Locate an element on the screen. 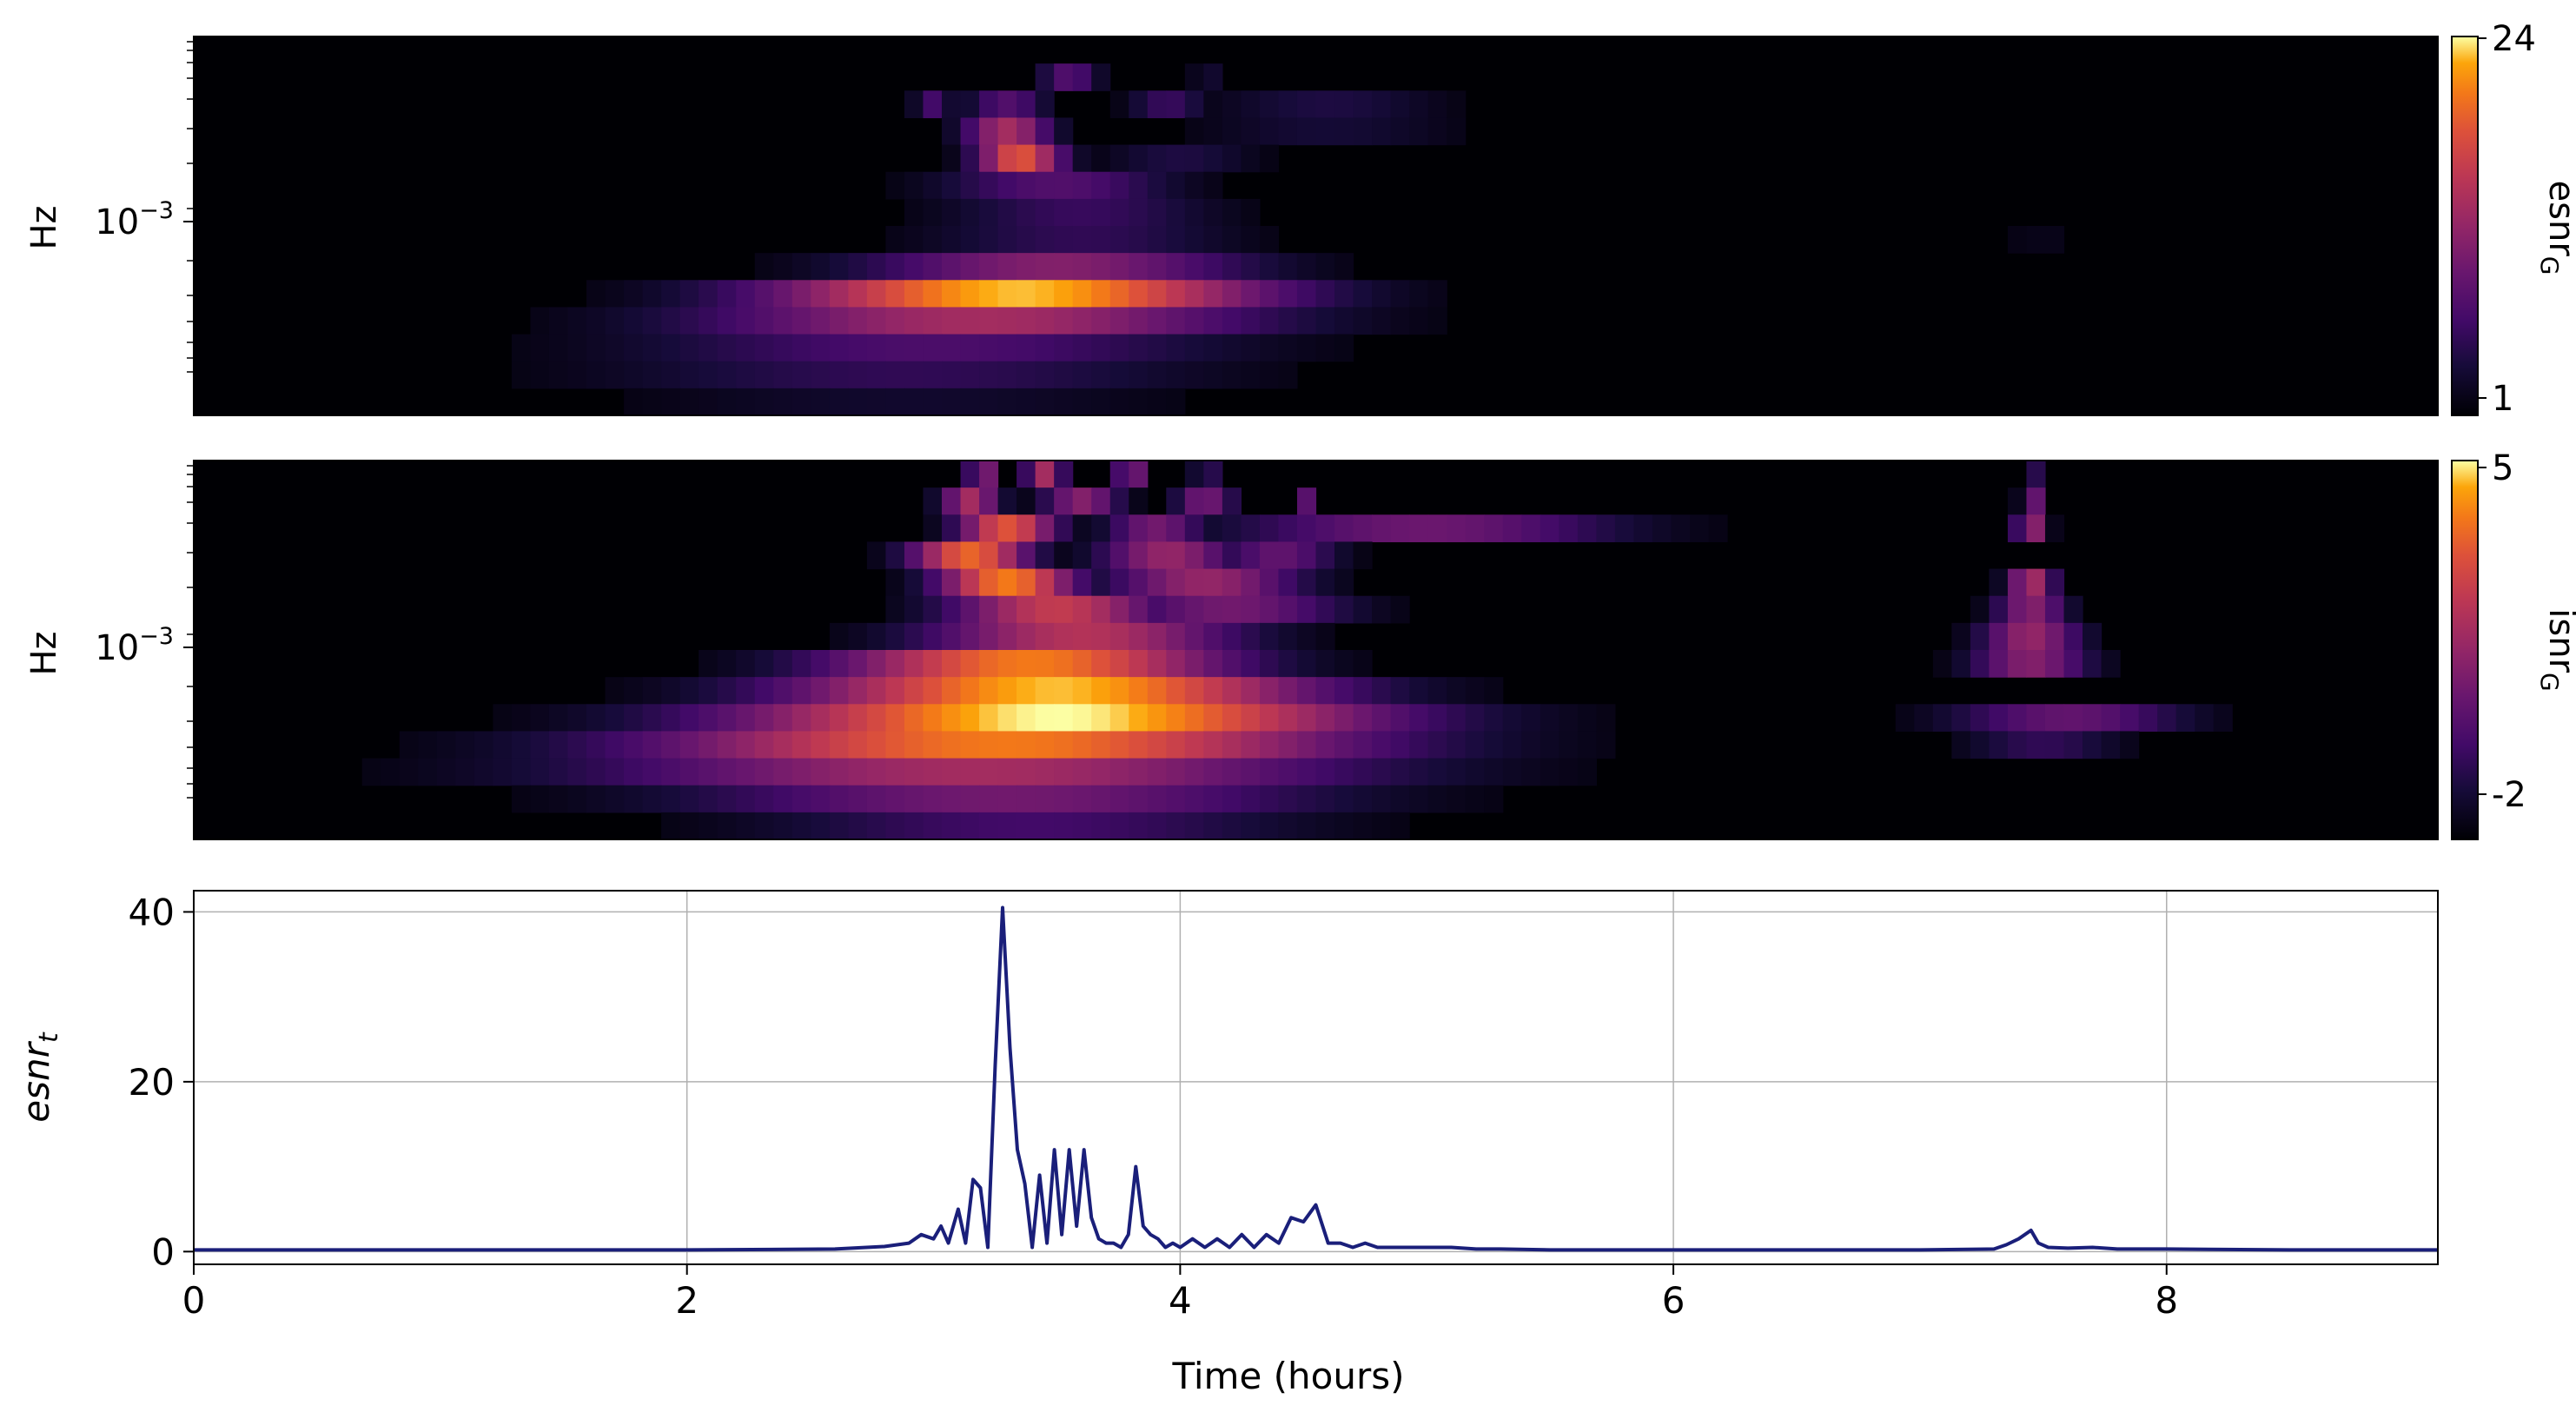 The height and width of the screenshot is (1419, 2576). y-axis-label: esnrt is located at coordinates (39, 1077).